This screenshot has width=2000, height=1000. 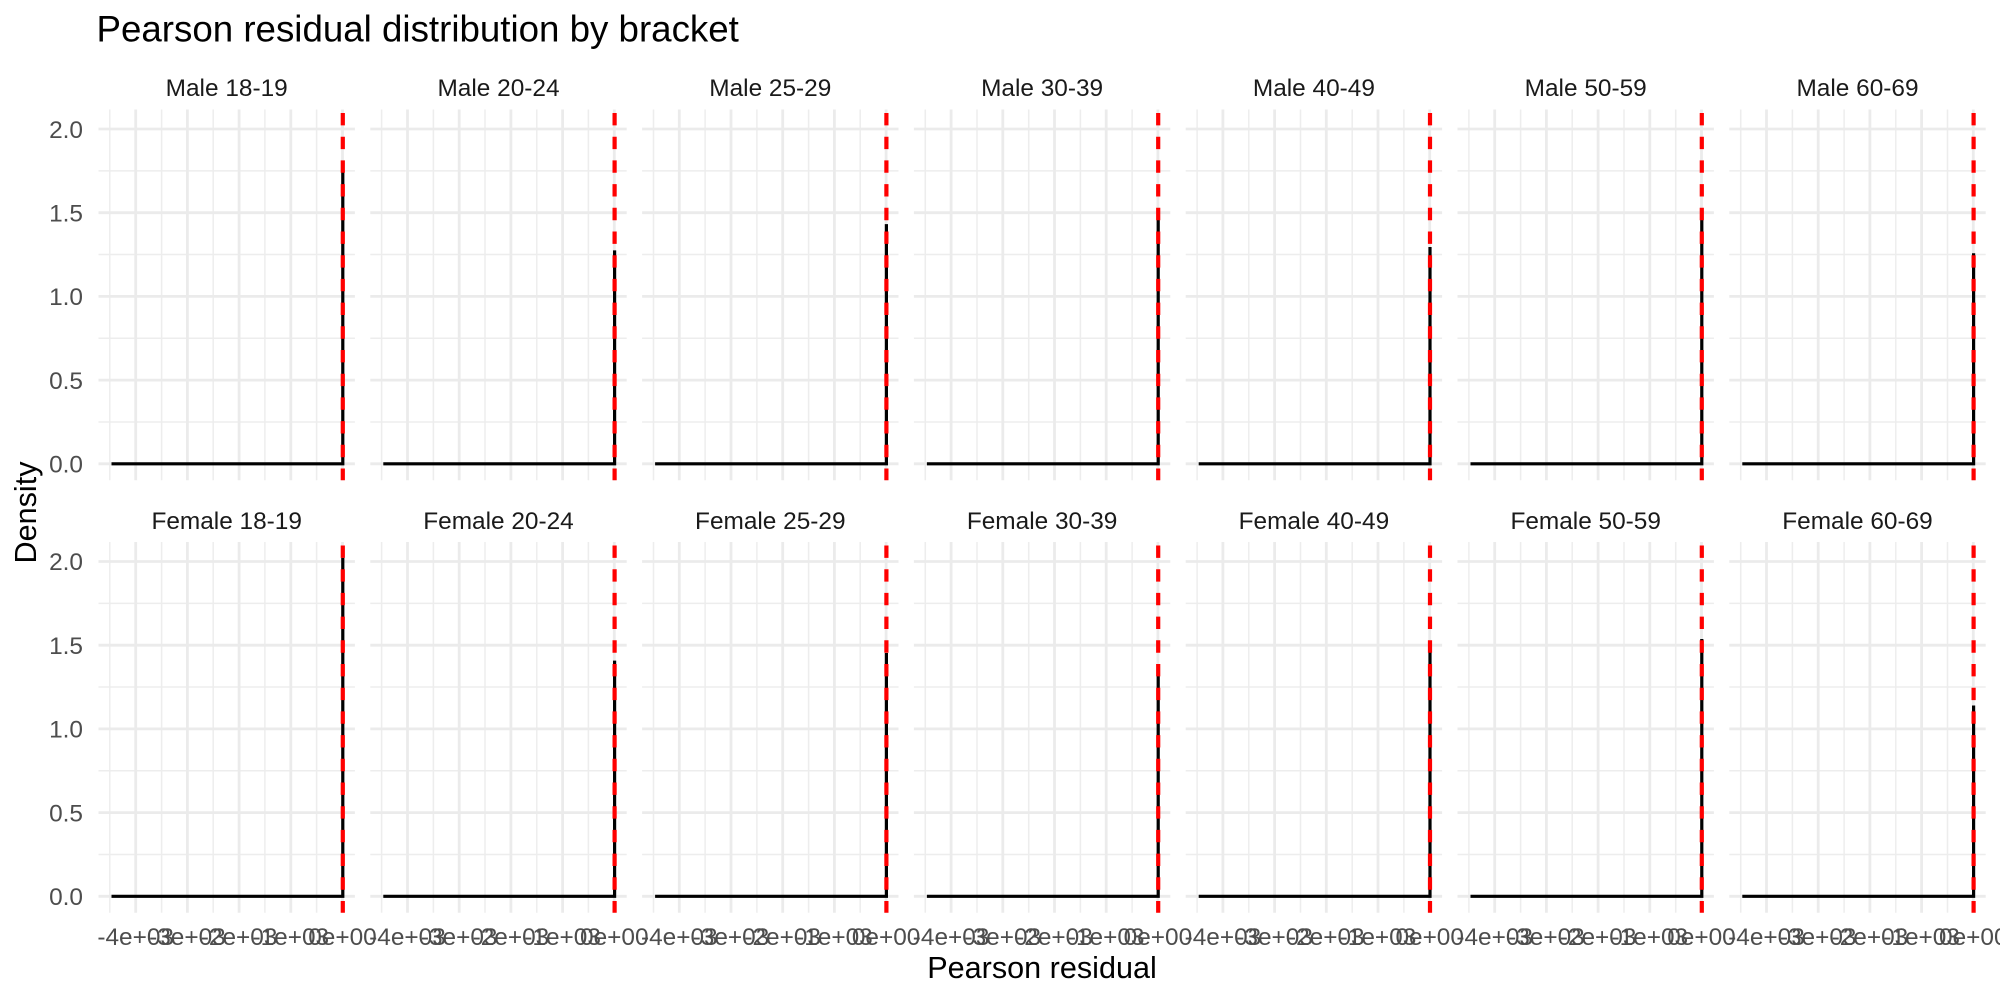 I want to click on svg-text: Female 20-24, so click(x=498, y=521).